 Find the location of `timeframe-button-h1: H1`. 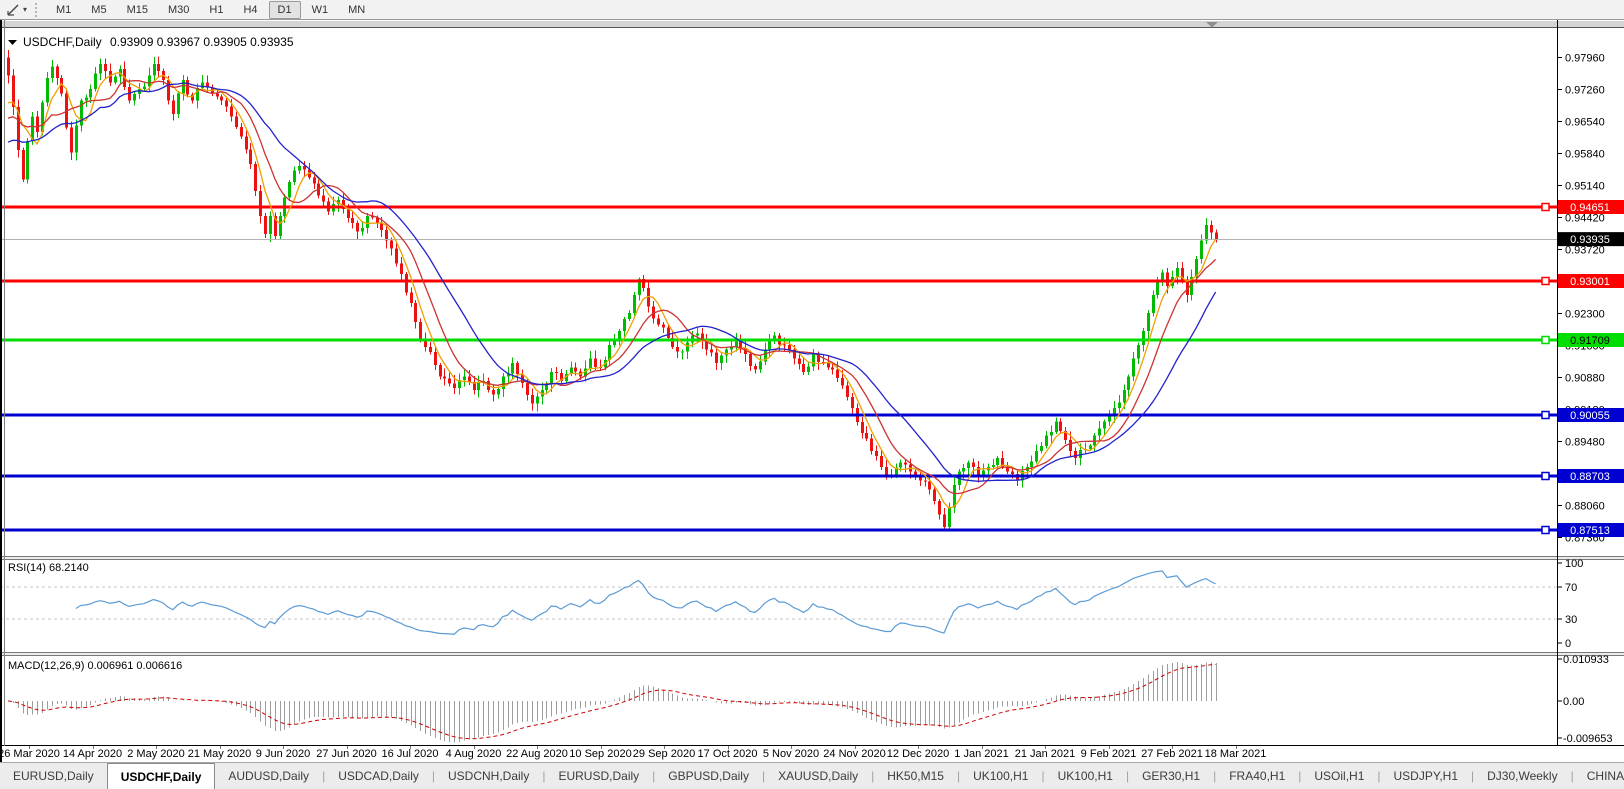

timeframe-button-h1: H1 is located at coordinates (216, 9).